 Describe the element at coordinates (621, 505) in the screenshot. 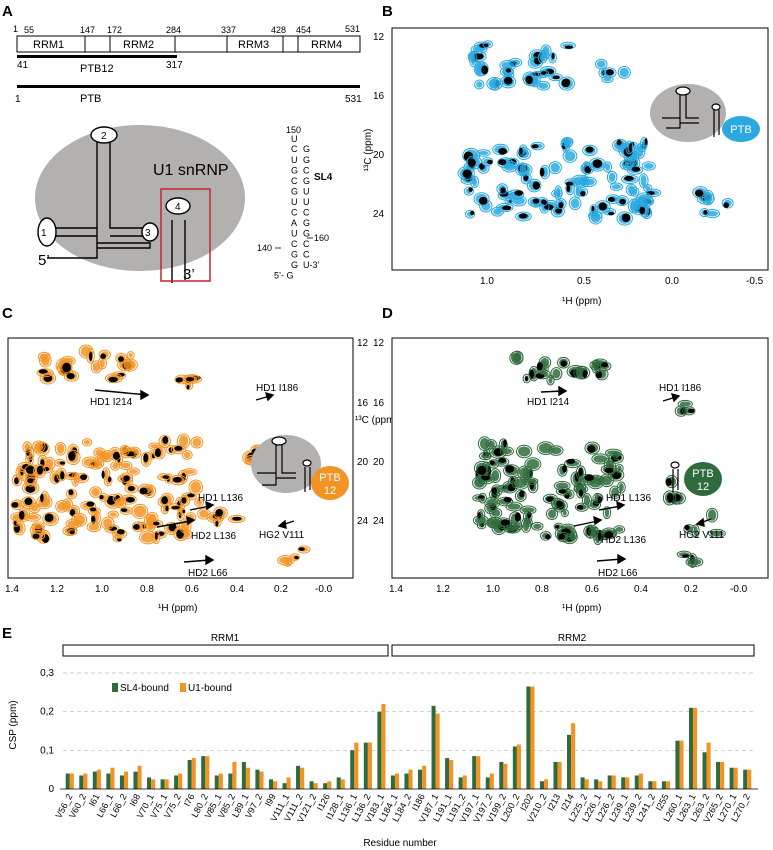

I see `arrow-head` at that location.